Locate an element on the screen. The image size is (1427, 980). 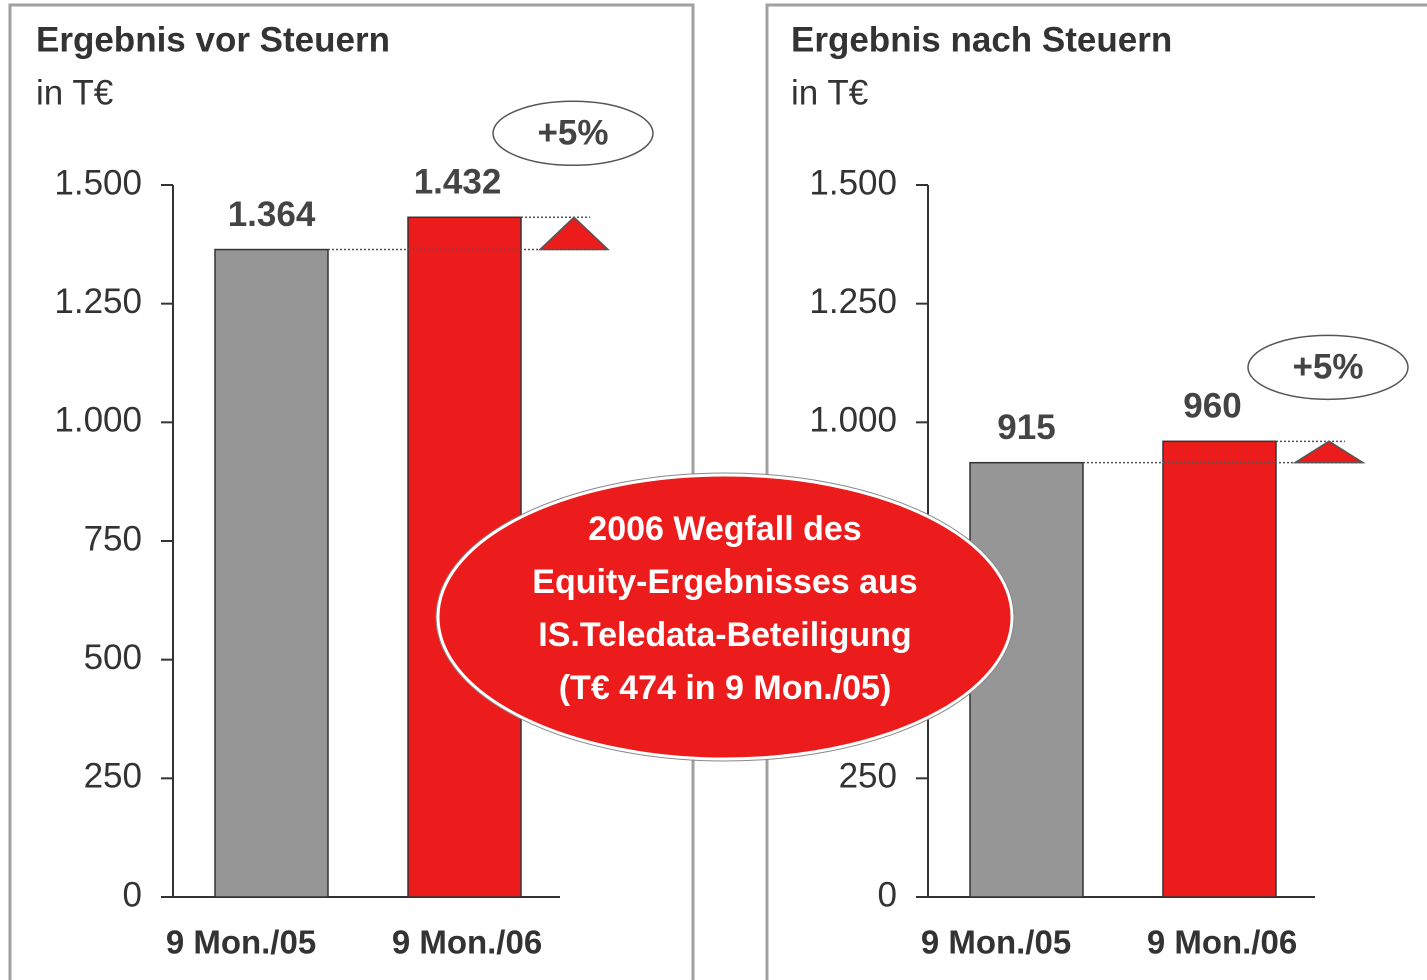
callout-text: (T€ 474 in 9 Mon./05) is located at coordinates (725, 688).